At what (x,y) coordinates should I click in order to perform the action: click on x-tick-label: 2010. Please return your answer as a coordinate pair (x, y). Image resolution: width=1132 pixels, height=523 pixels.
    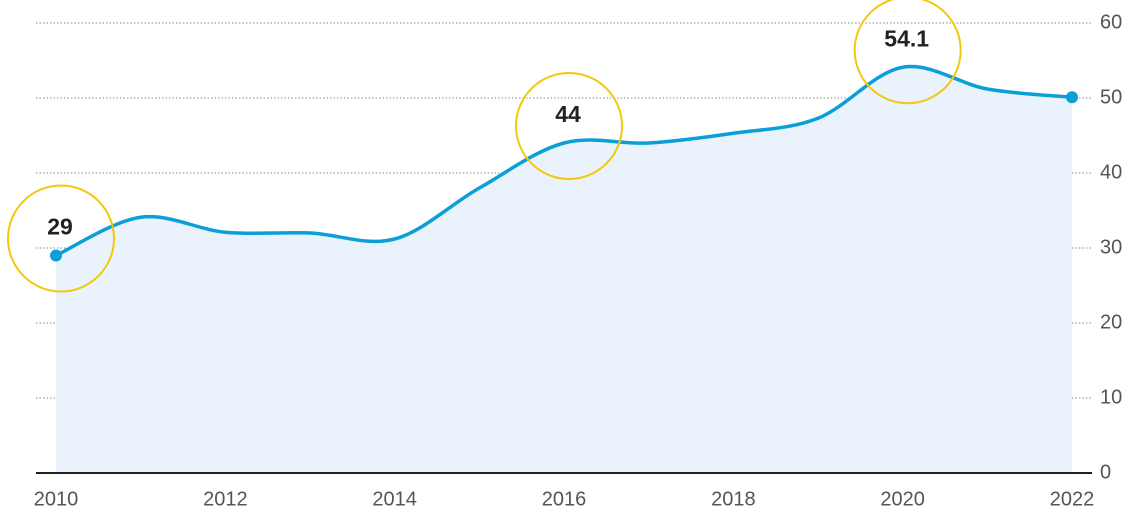
    Looking at the image, I should click on (56, 499).